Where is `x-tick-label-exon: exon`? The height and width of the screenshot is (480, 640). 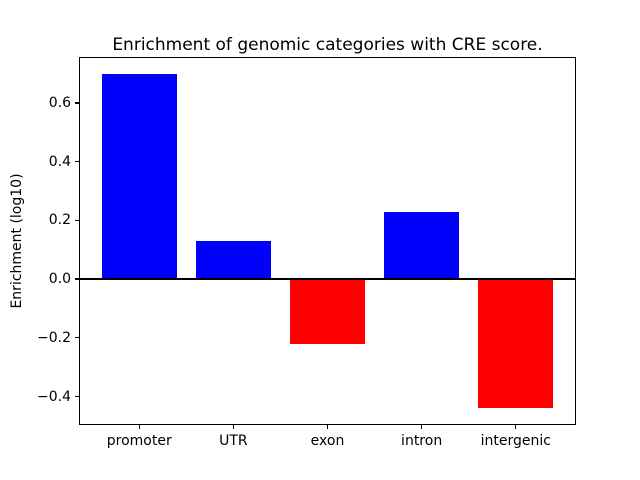
x-tick-label-exon: exon is located at coordinates (327, 441).